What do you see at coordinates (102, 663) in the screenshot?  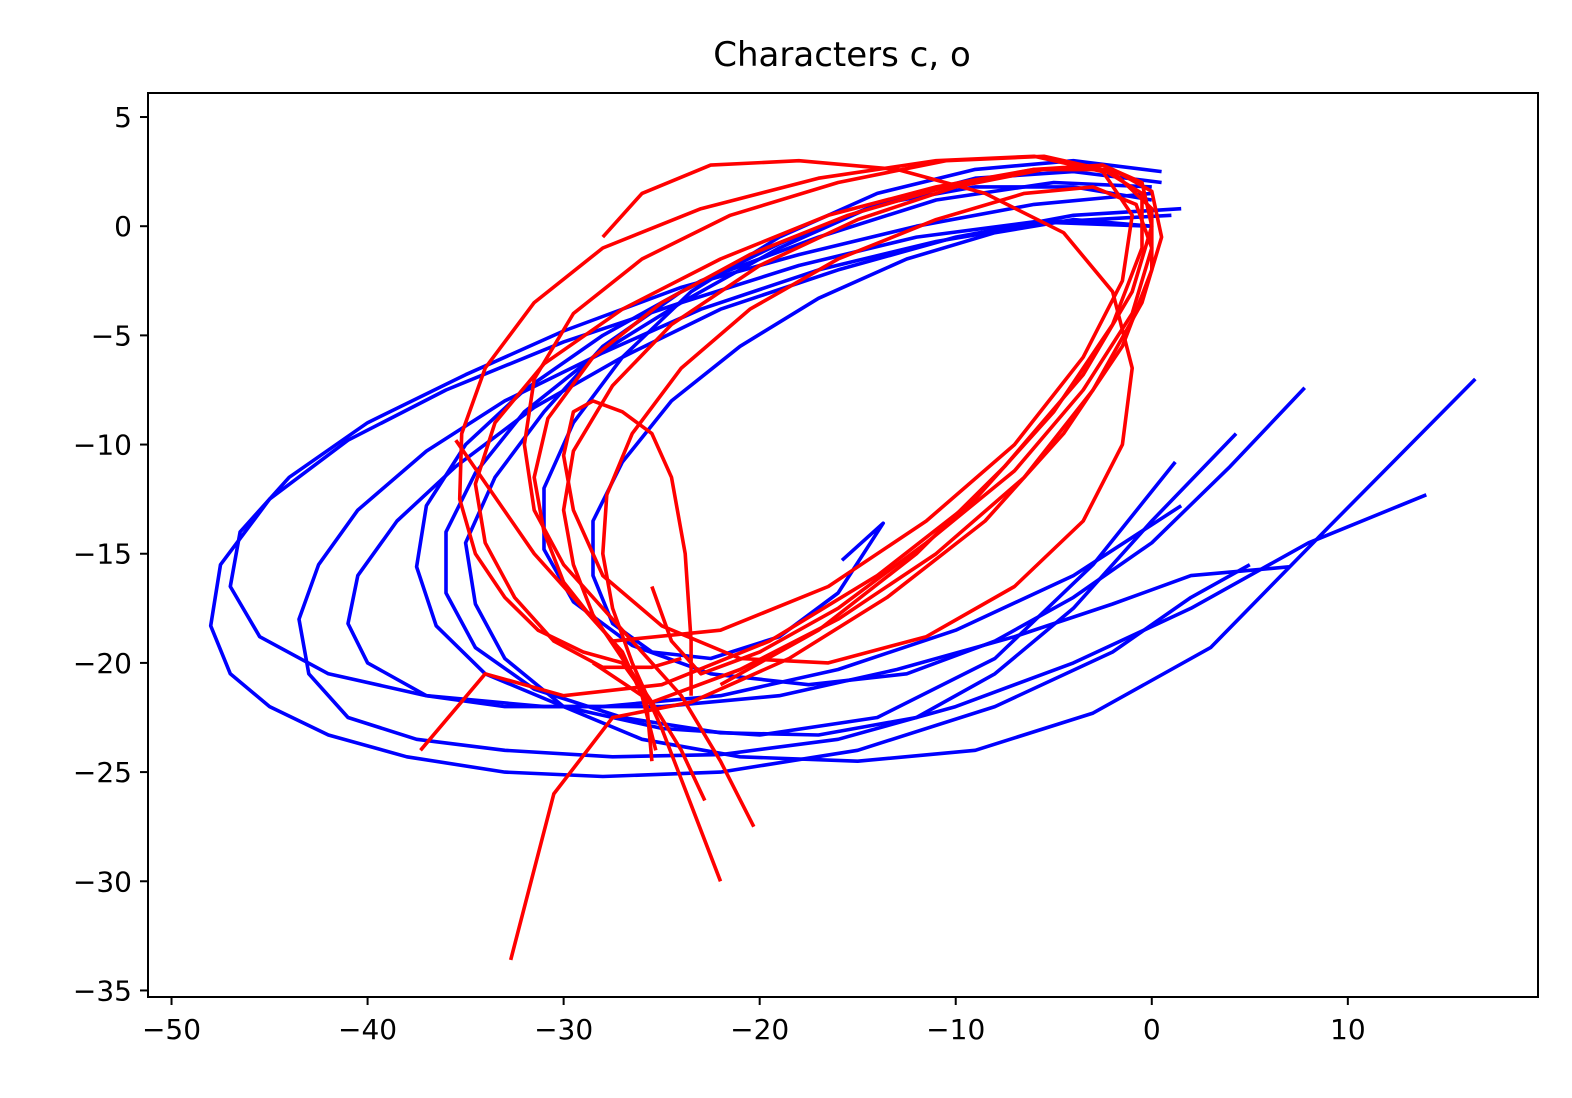 I see `y-tick-label: −20` at bounding box center [102, 663].